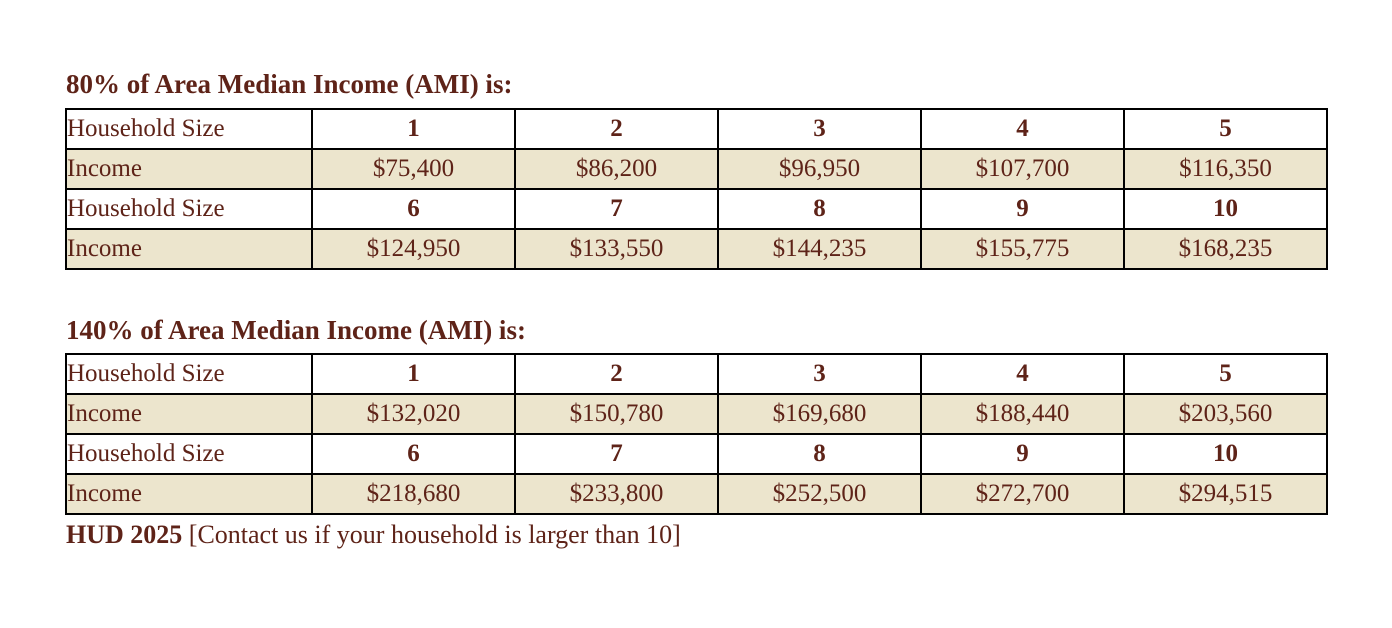 The height and width of the screenshot is (628, 1392). What do you see at coordinates (819, 168) in the screenshot?
I see `income-value-cell: $96,950` at bounding box center [819, 168].